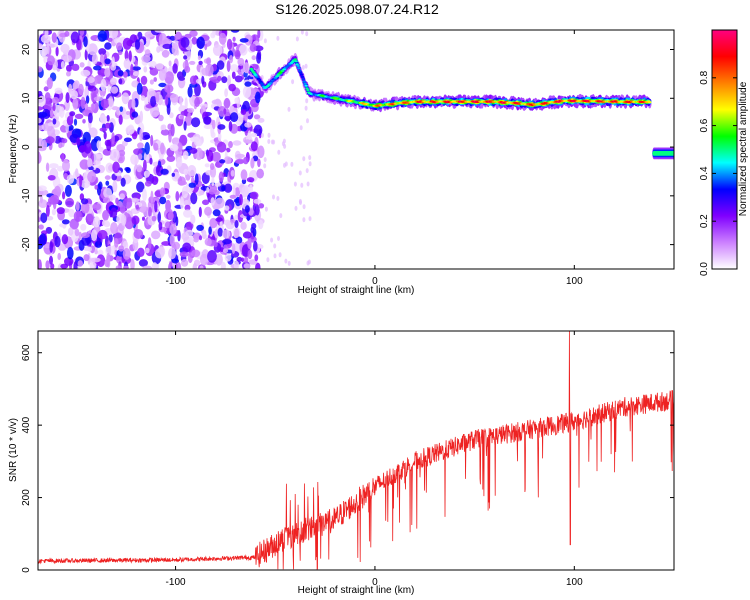 Image resolution: width=750 pixels, height=600 pixels. Describe the element at coordinates (26, 497) in the screenshot. I see `y-tick-label: 200` at that location.